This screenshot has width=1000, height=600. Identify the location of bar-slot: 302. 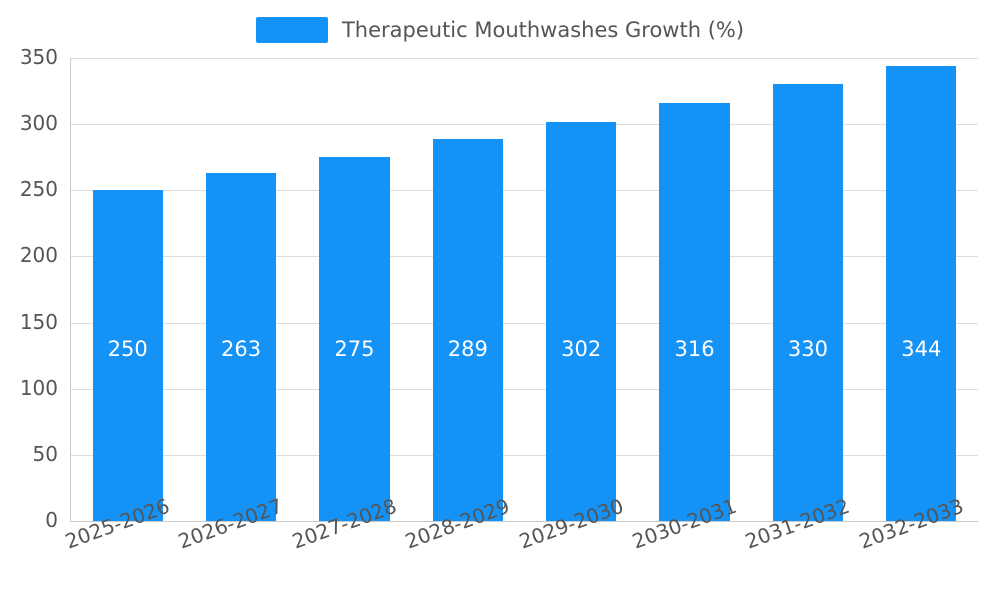
(581, 289).